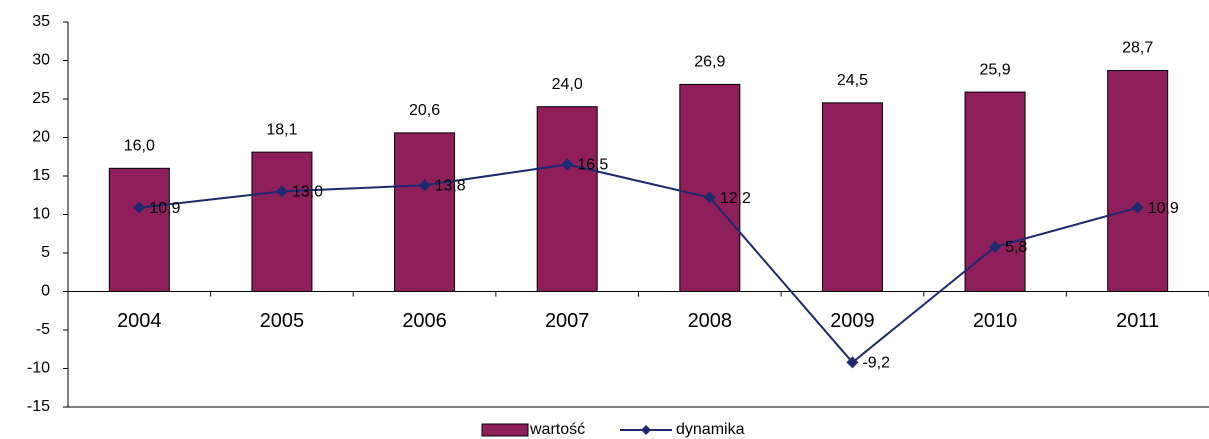 The image size is (1209, 439). What do you see at coordinates (994, 69) in the screenshot?
I see `bar-value-label: 25,9` at bounding box center [994, 69].